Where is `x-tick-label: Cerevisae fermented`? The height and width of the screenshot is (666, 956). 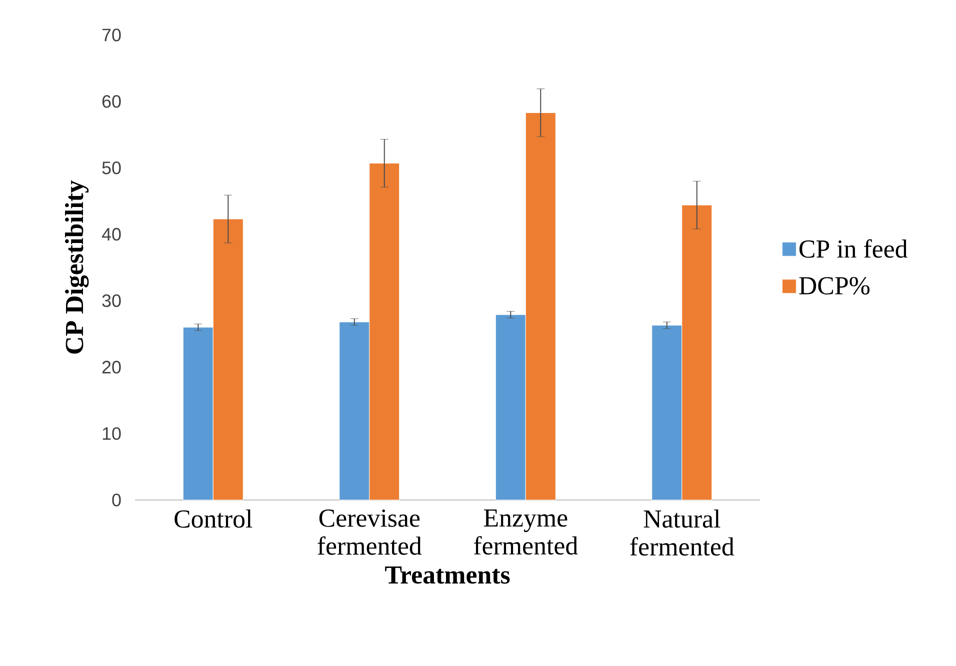
x-tick-label: Cerevisae fermented is located at coordinates (370, 532).